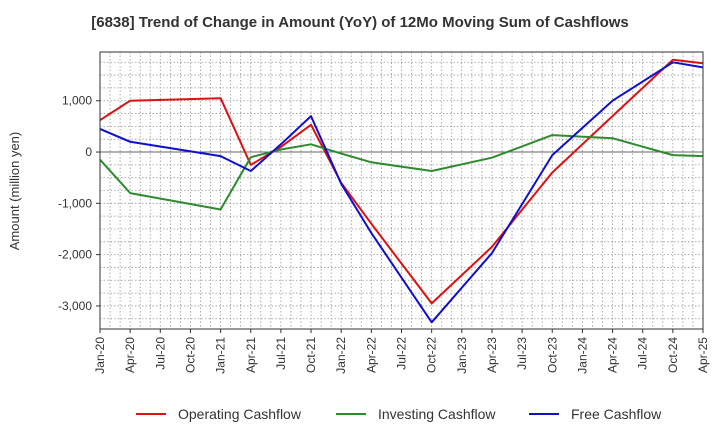 This screenshot has width=720, height=440. I want to click on y-tick-layer: 1,000 0 -1,000 -2,000 -3,000, so click(79, 203).